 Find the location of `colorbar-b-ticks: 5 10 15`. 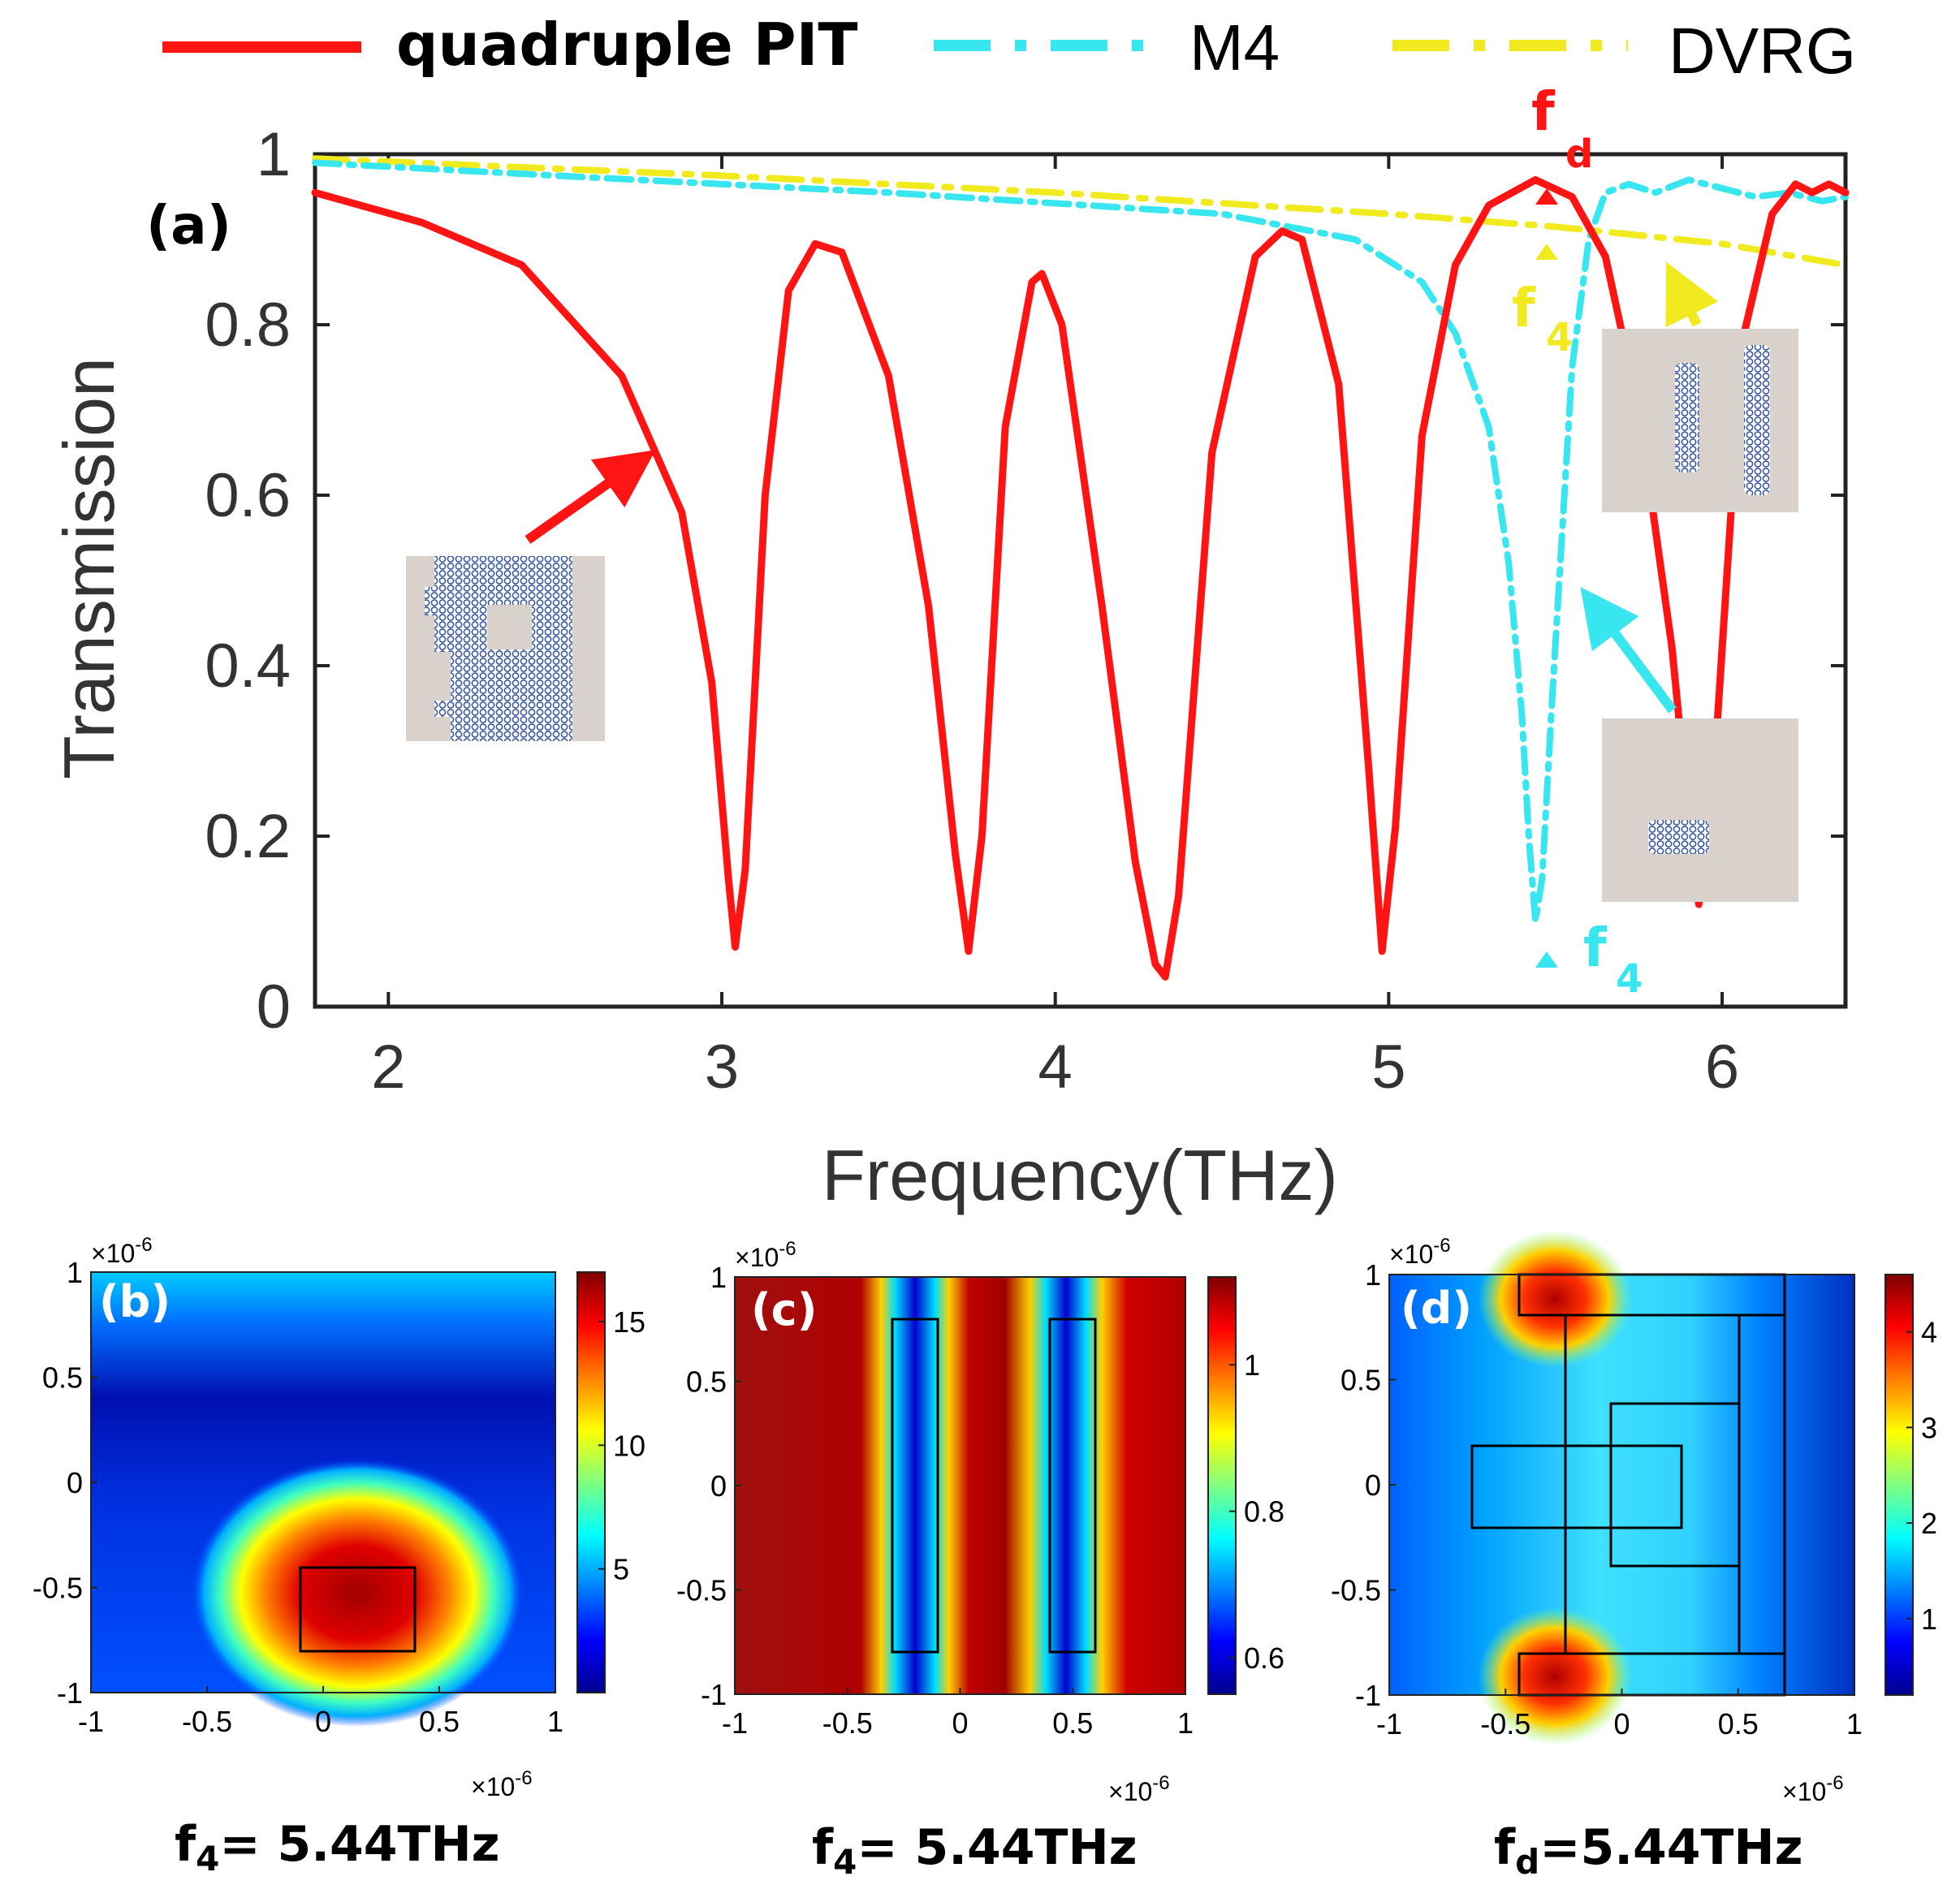

colorbar-b-ticks: 5 10 15 is located at coordinates (621, 1446).